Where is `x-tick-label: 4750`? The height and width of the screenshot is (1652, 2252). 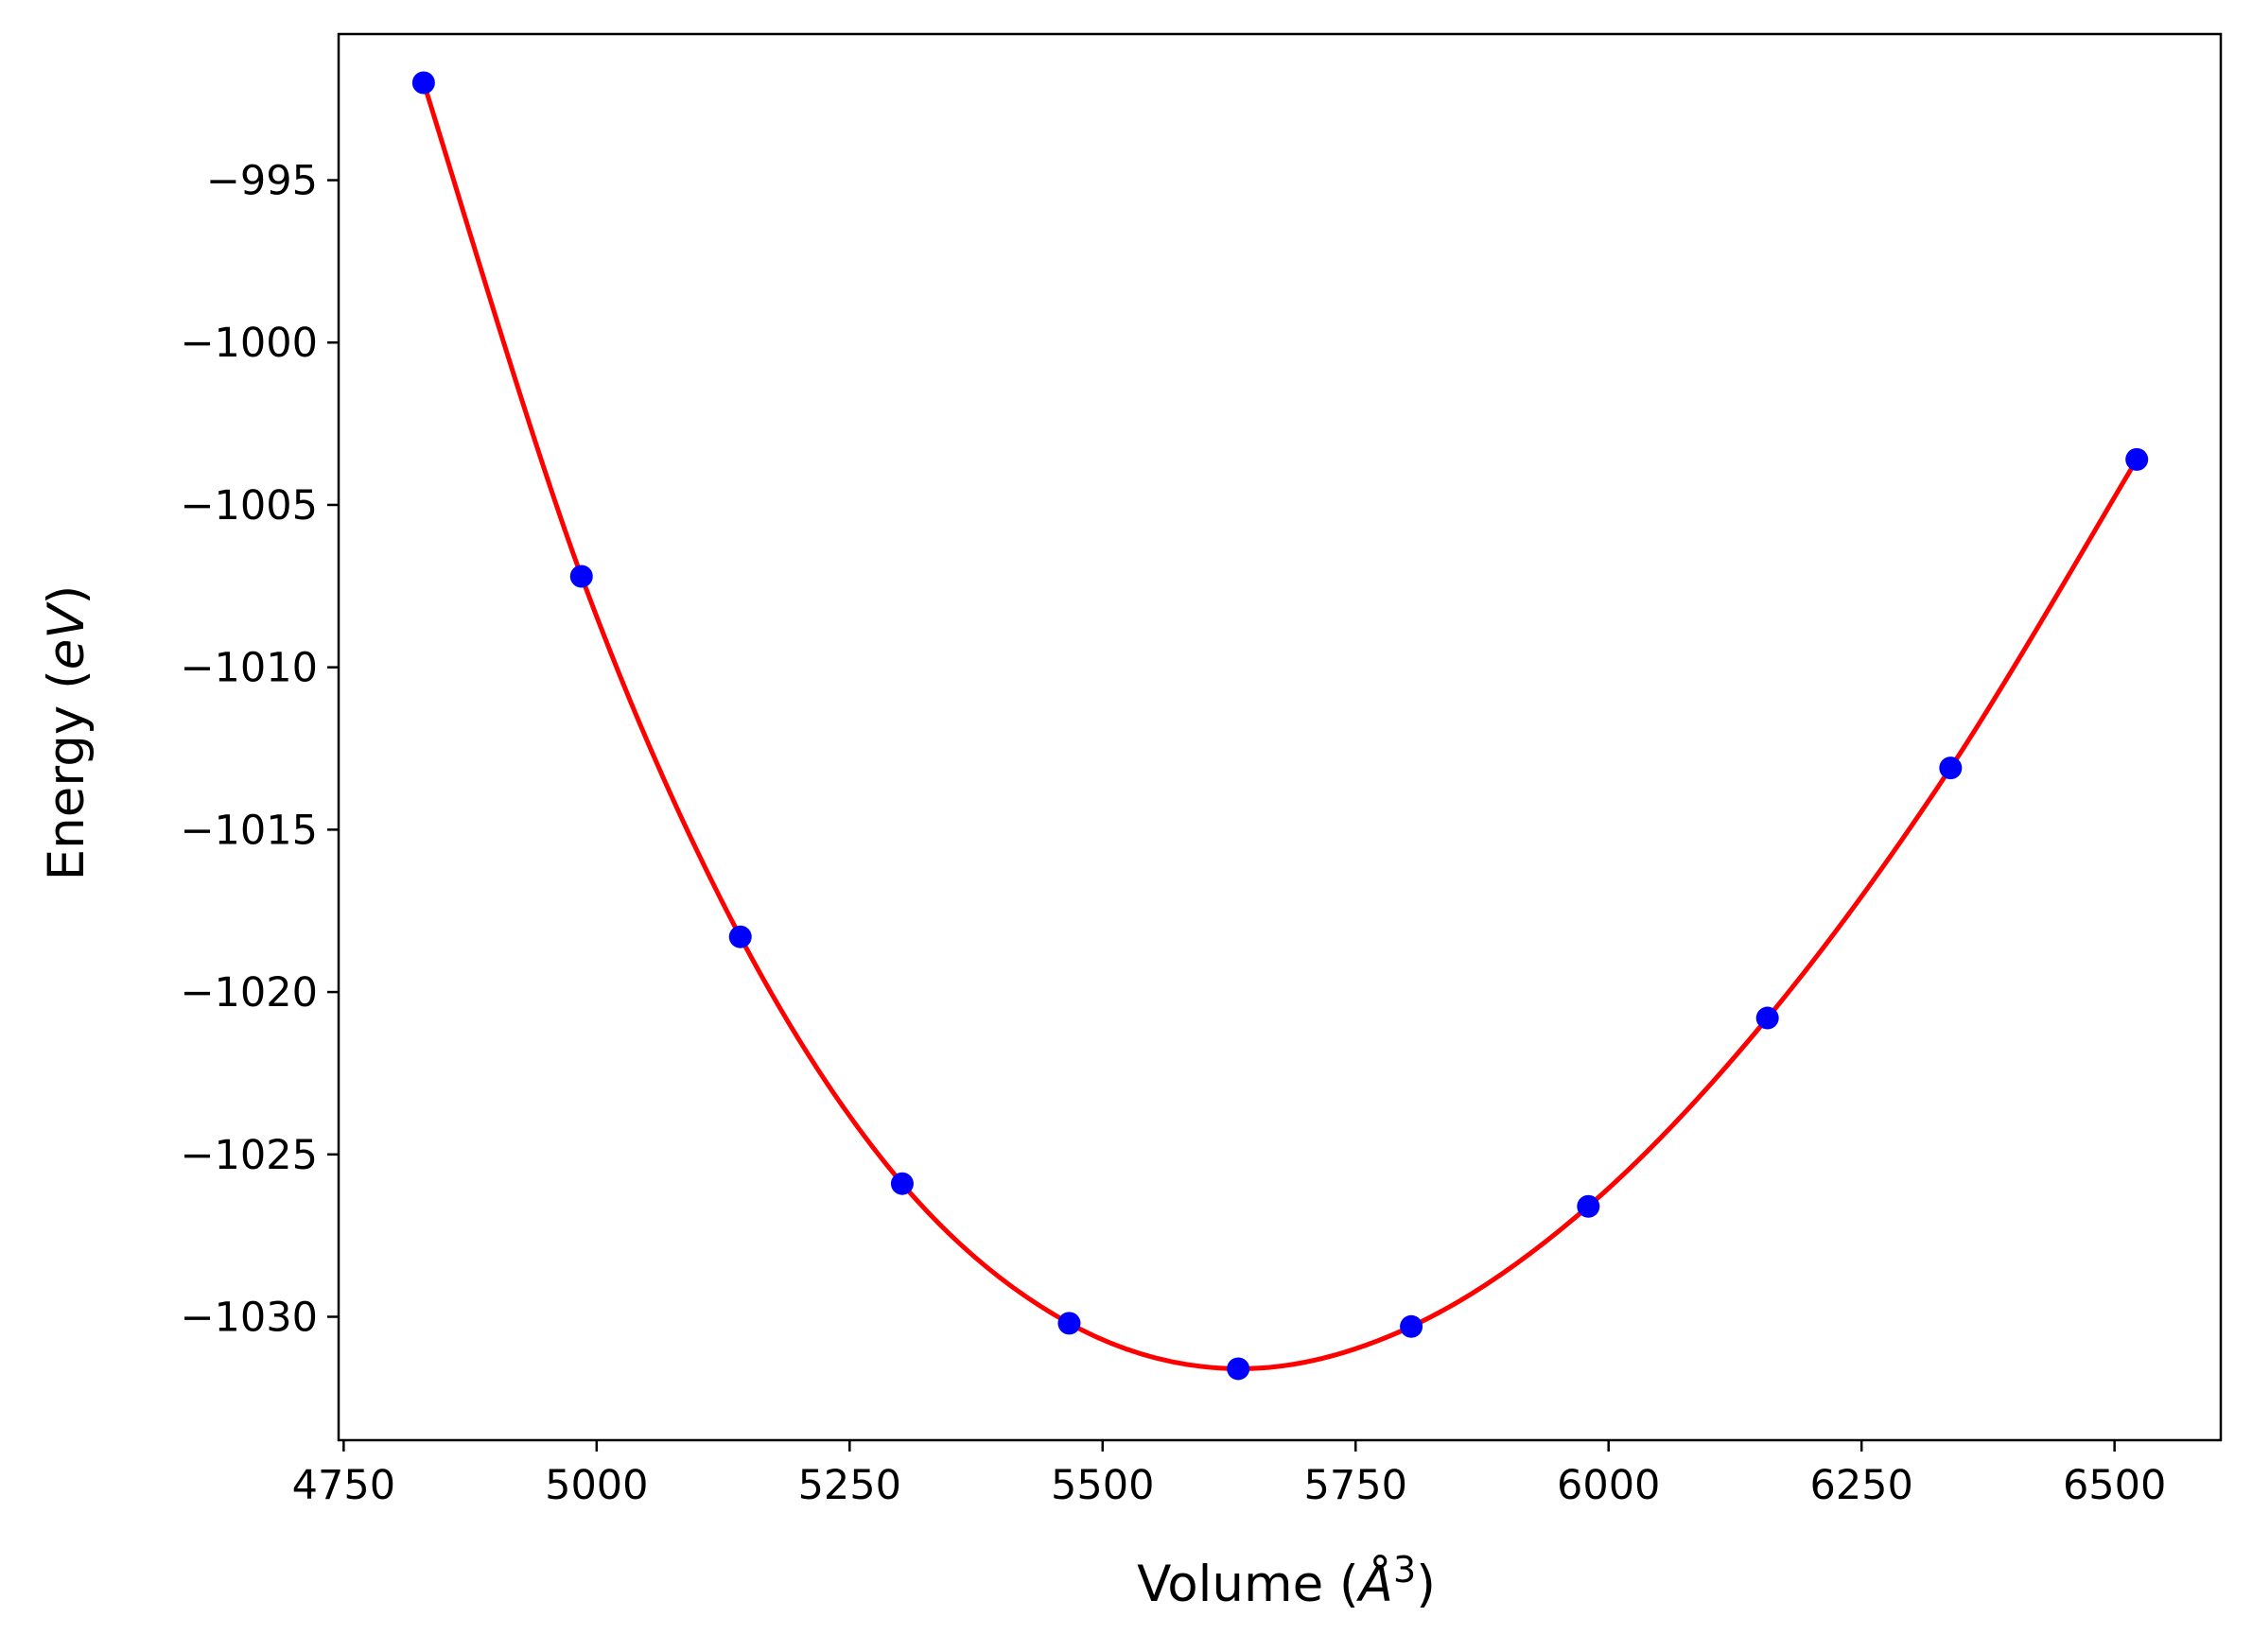
x-tick-label: 4750 is located at coordinates (343, 1486).